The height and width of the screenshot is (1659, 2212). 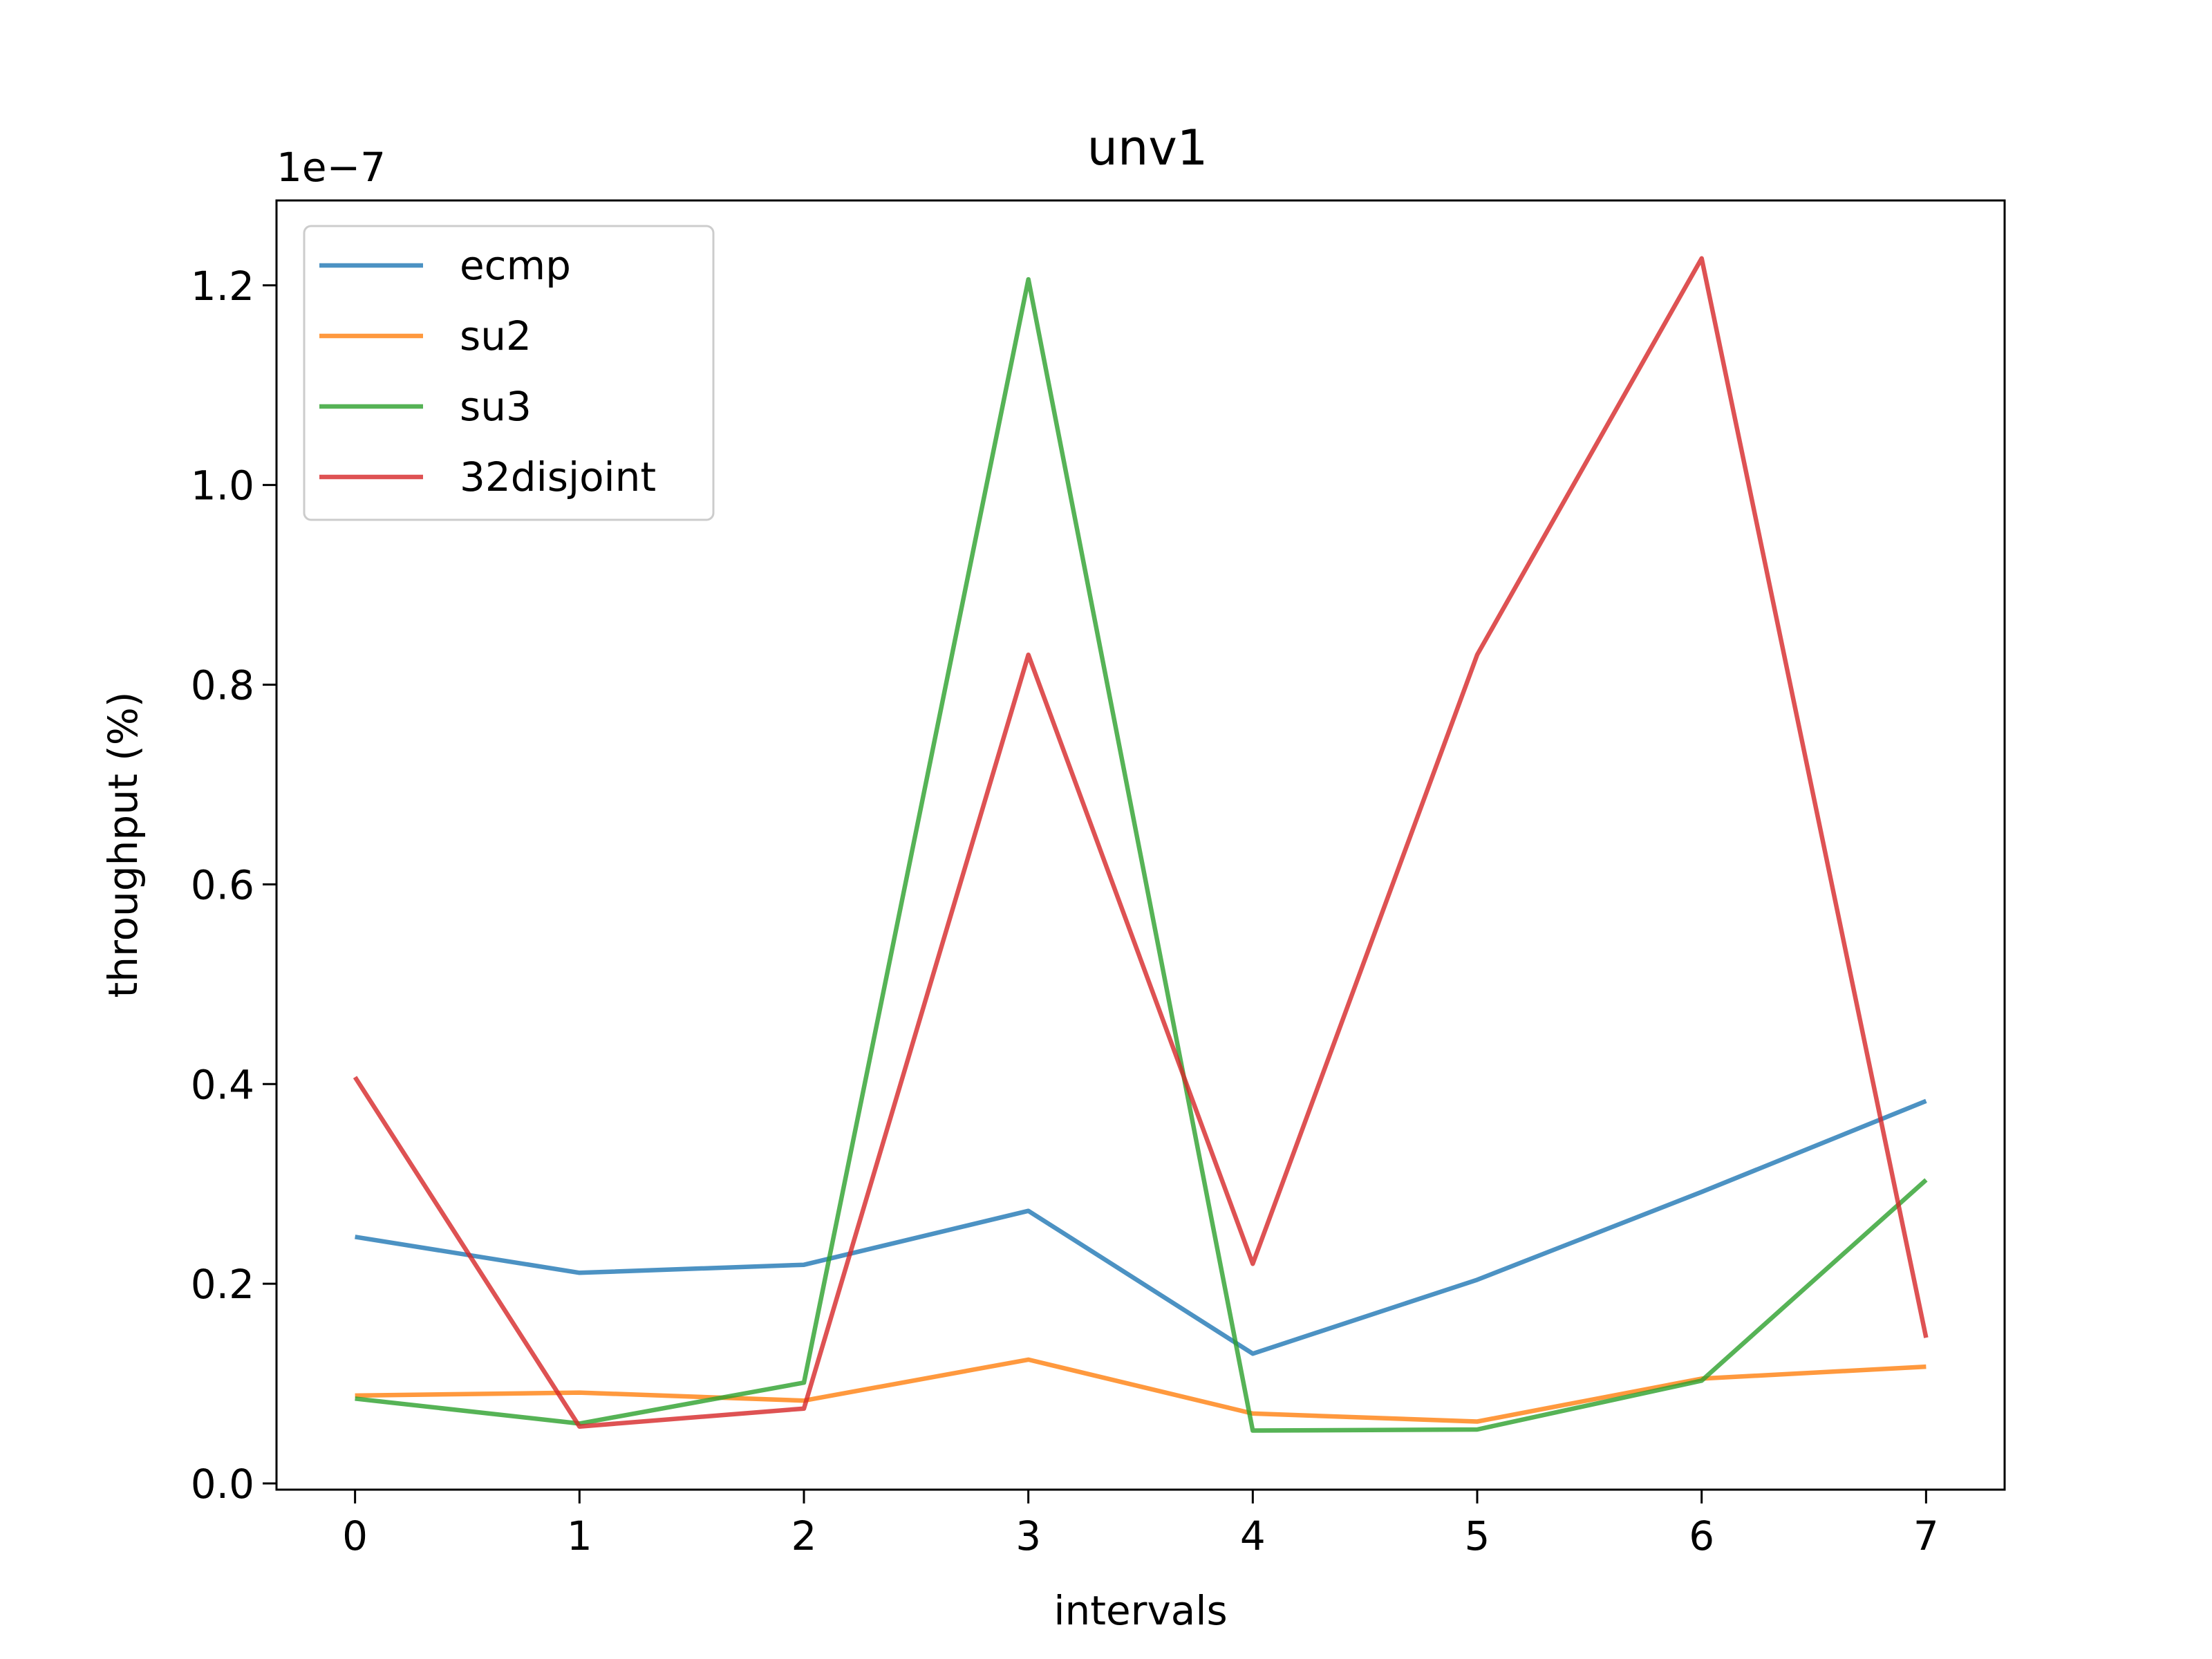 What do you see at coordinates (222, 286) in the screenshot?
I see `y-tick-label: 1.2` at bounding box center [222, 286].